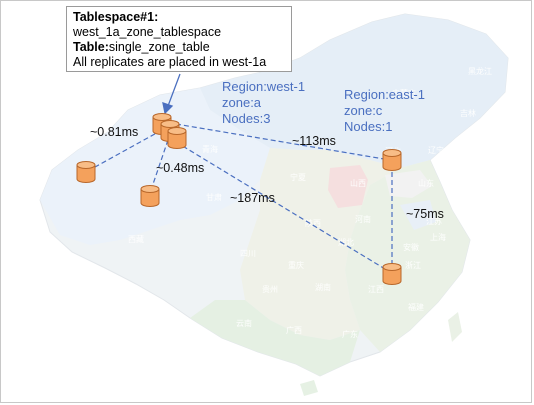 This screenshot has height=405, width=534. I want to click on map-shanxi-province, so click(348, 186).